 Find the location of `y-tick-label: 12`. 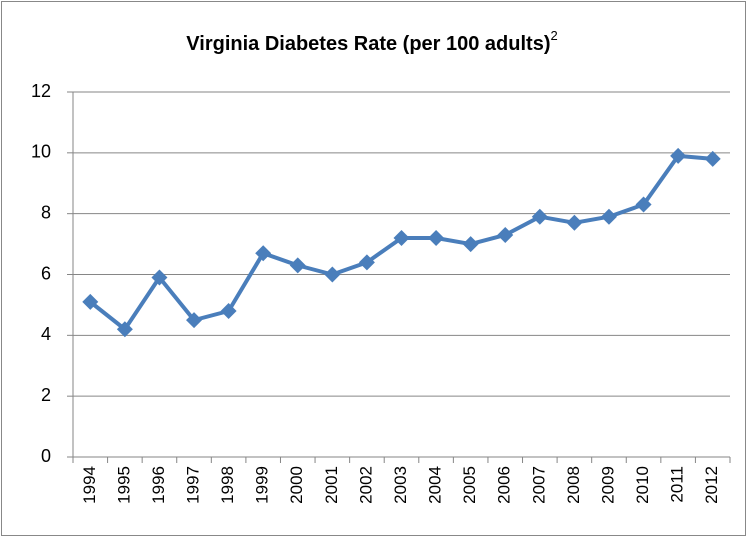

y-tick-label: 12 is located at coordinates (41, 91).